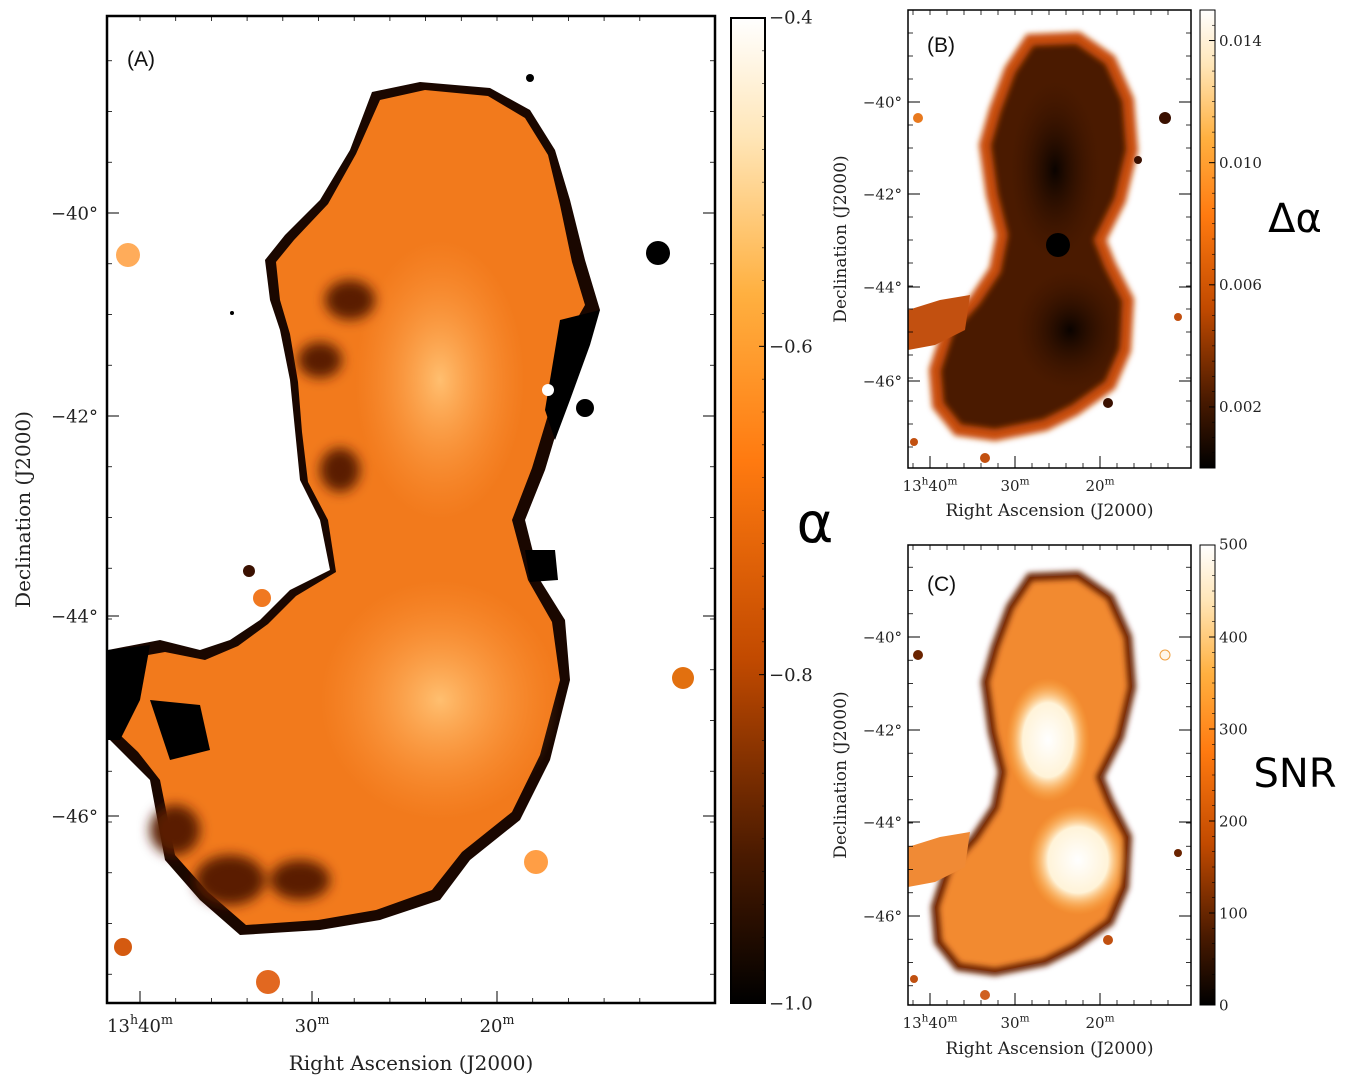 The image size is (1349, 1075). I want to click on colorbar-tick-label: 300, so click(1233, 729).